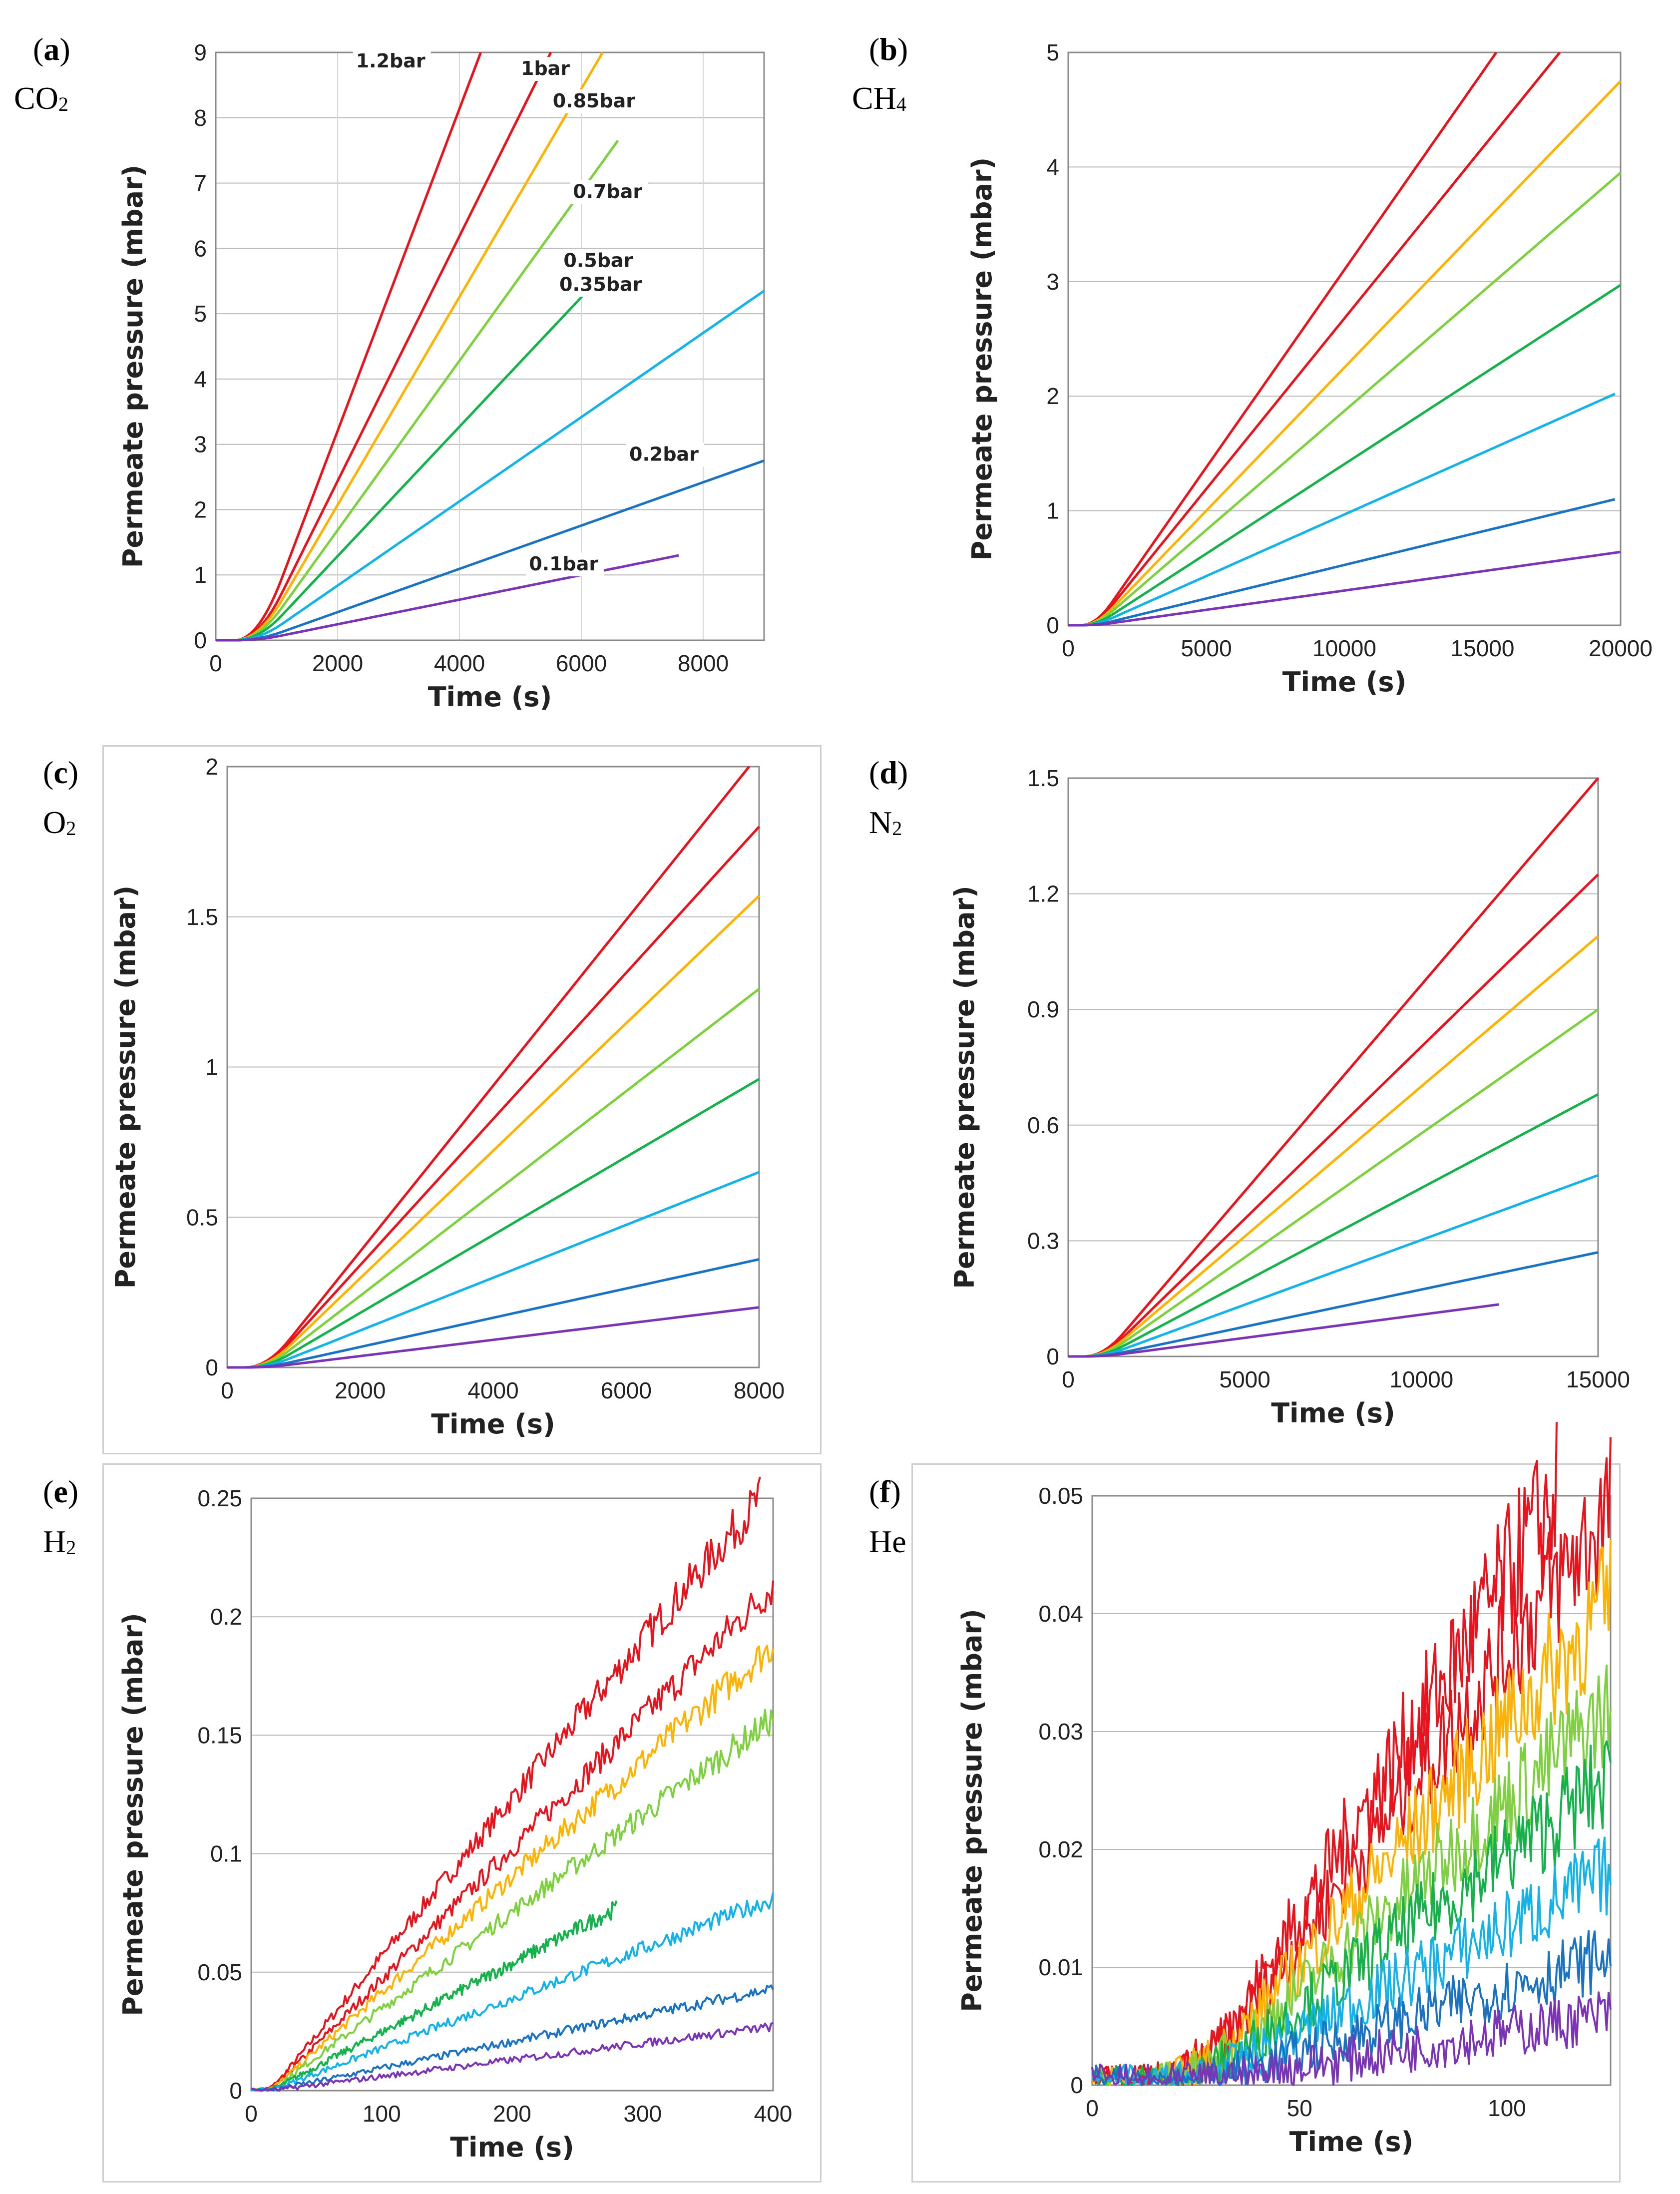 The image size is (1680, 2194). Describe the element at coordinates (1076, 2085) in the screenshot. I see `y-tick-label-f: 0` at that location.